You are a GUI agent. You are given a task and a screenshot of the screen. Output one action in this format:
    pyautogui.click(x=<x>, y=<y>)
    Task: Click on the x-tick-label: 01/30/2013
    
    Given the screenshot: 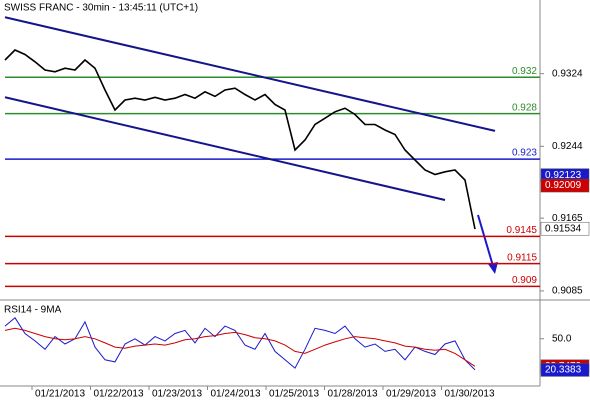 What is the action you would take?
    pyautogui.click(x=469, y=394)
    